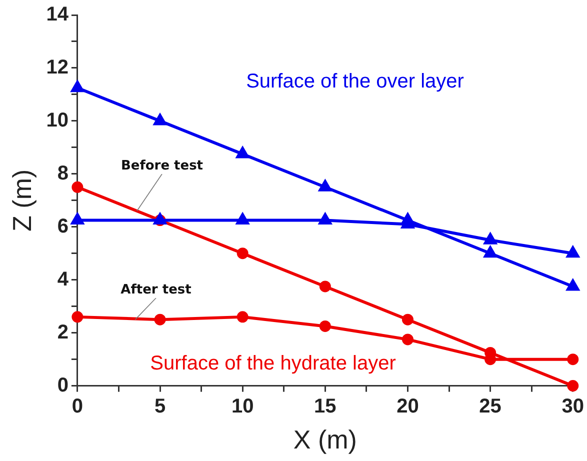 This screenshot has height=461, width=587. I want to click on annotation: Surface of the hydrate layer, so click(273, 363).